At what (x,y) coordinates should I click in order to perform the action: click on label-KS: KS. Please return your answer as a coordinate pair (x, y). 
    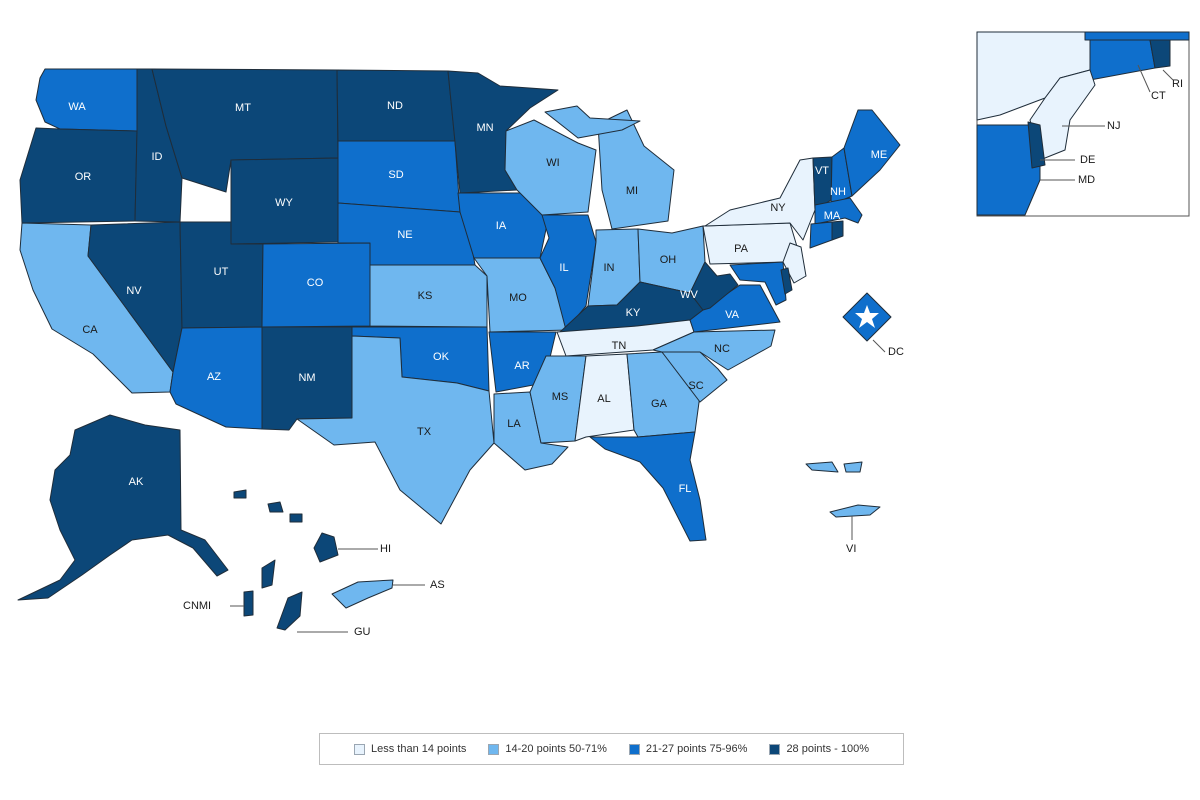
    Looking at the image, I should click on (425, 296).